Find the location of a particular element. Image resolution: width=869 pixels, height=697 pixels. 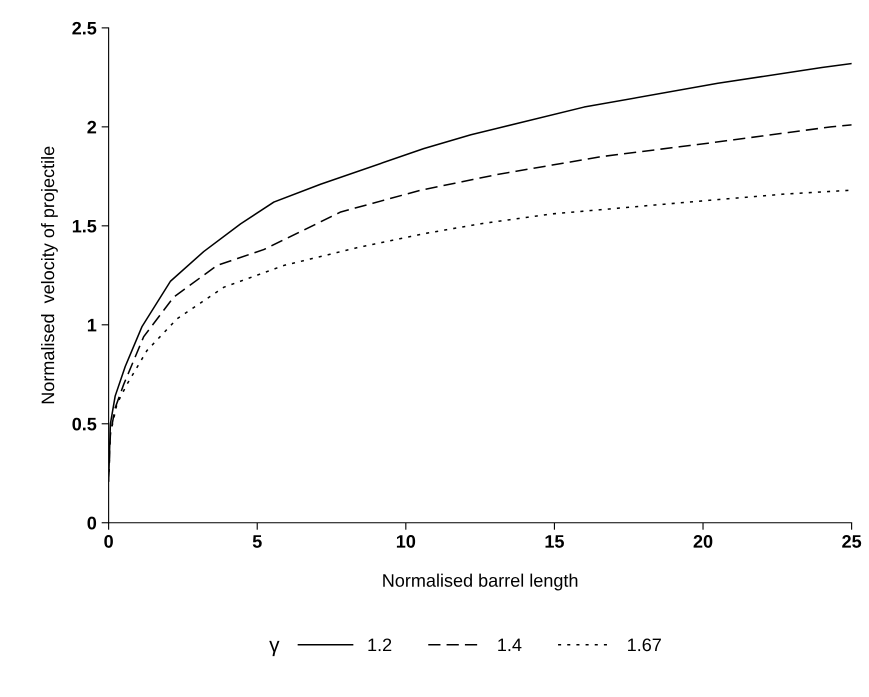

y-tick-label: 1.5 is located at coordinates (84, 226).